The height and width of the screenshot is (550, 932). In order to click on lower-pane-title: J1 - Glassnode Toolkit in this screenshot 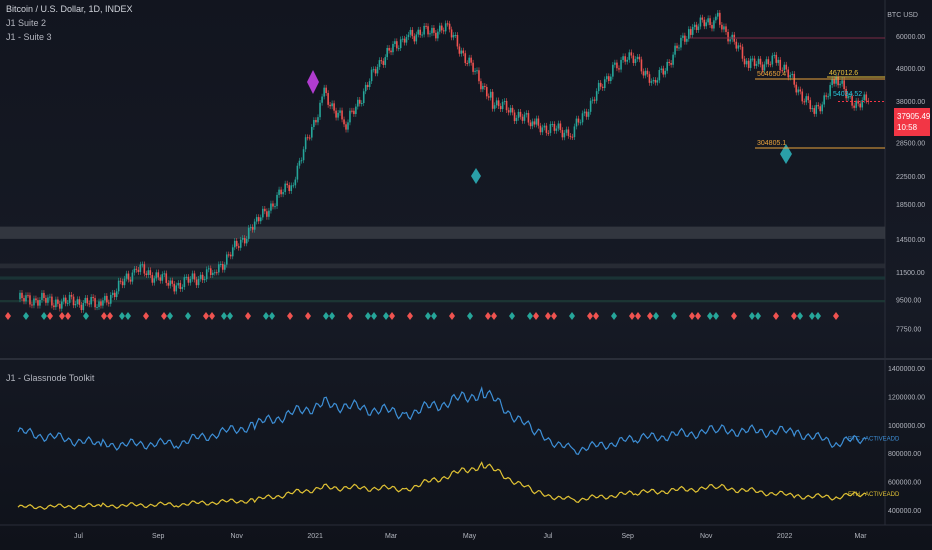, I will do `click(50, 378)`.